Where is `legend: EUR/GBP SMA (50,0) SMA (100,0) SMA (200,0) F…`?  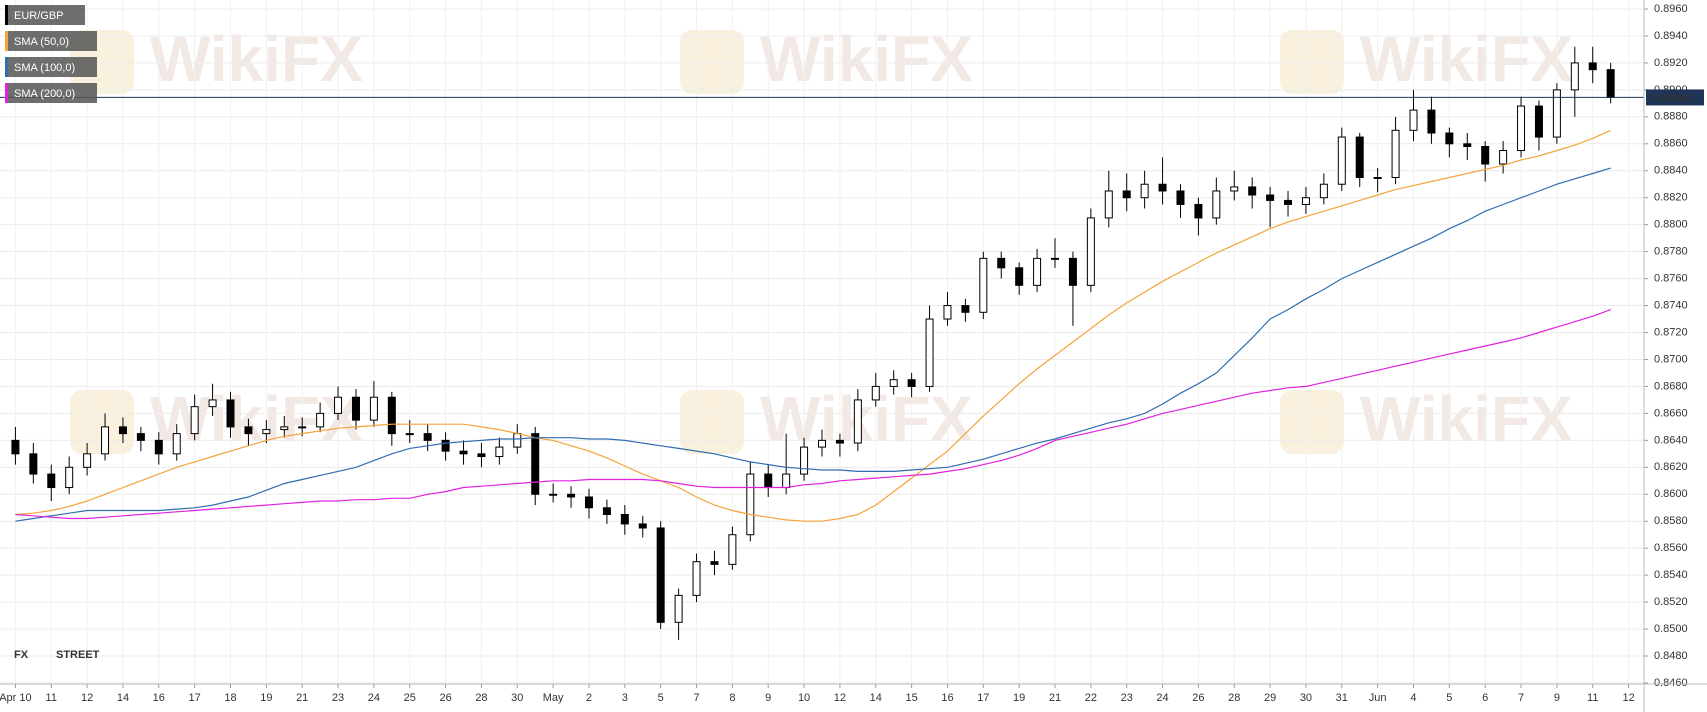 legend: EUR/GBP SMA (50,0) SMA (100,0) SMA (200,0) F… is located at coordinates (52, 333).